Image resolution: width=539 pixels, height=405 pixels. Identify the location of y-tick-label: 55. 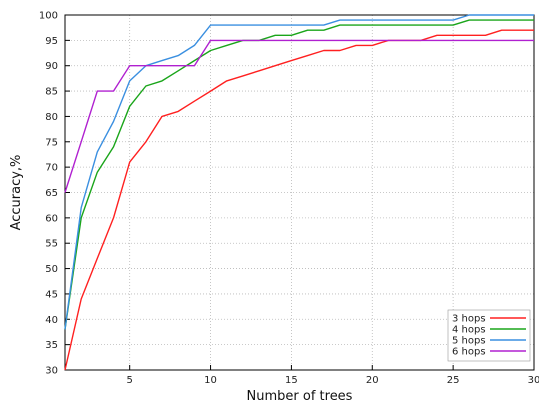
(51, 244).